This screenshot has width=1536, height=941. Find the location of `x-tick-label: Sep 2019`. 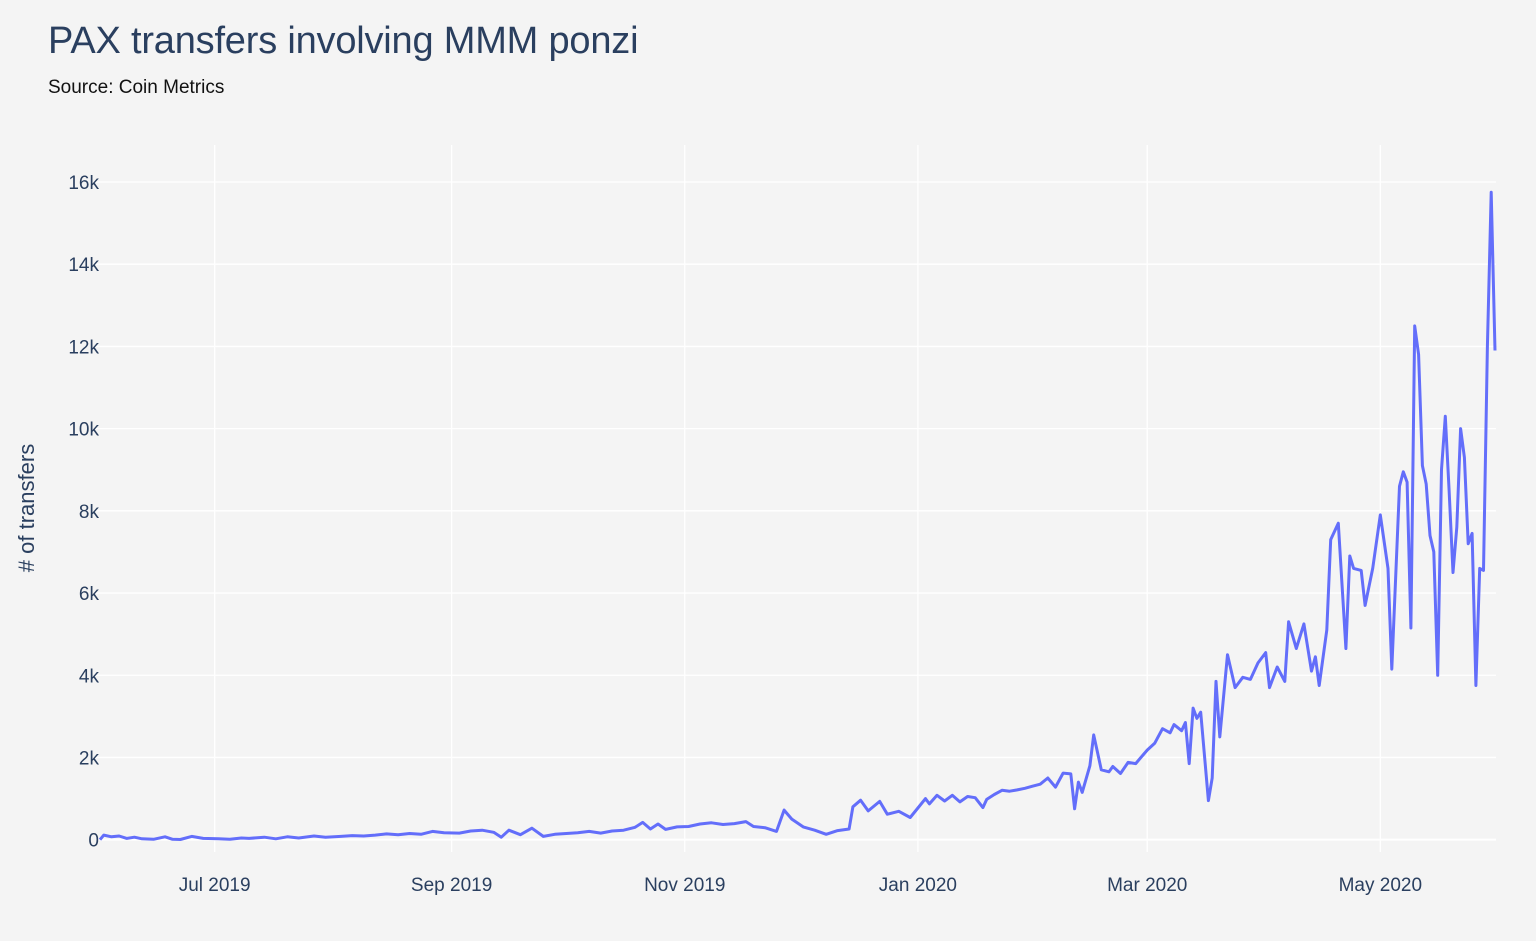

x-tick-label: Sep 2019 is located at coordinates (451, 885).